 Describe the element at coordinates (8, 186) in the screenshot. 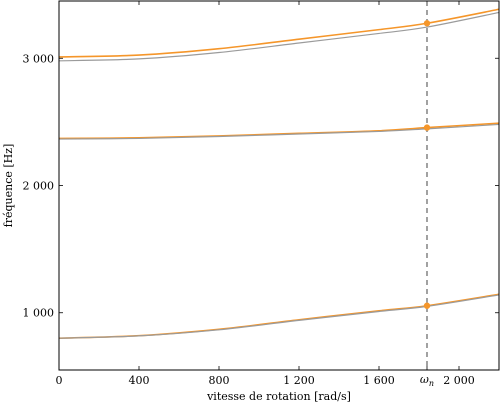

I see `y-axis-label: fréquence [Hz]` at that location.